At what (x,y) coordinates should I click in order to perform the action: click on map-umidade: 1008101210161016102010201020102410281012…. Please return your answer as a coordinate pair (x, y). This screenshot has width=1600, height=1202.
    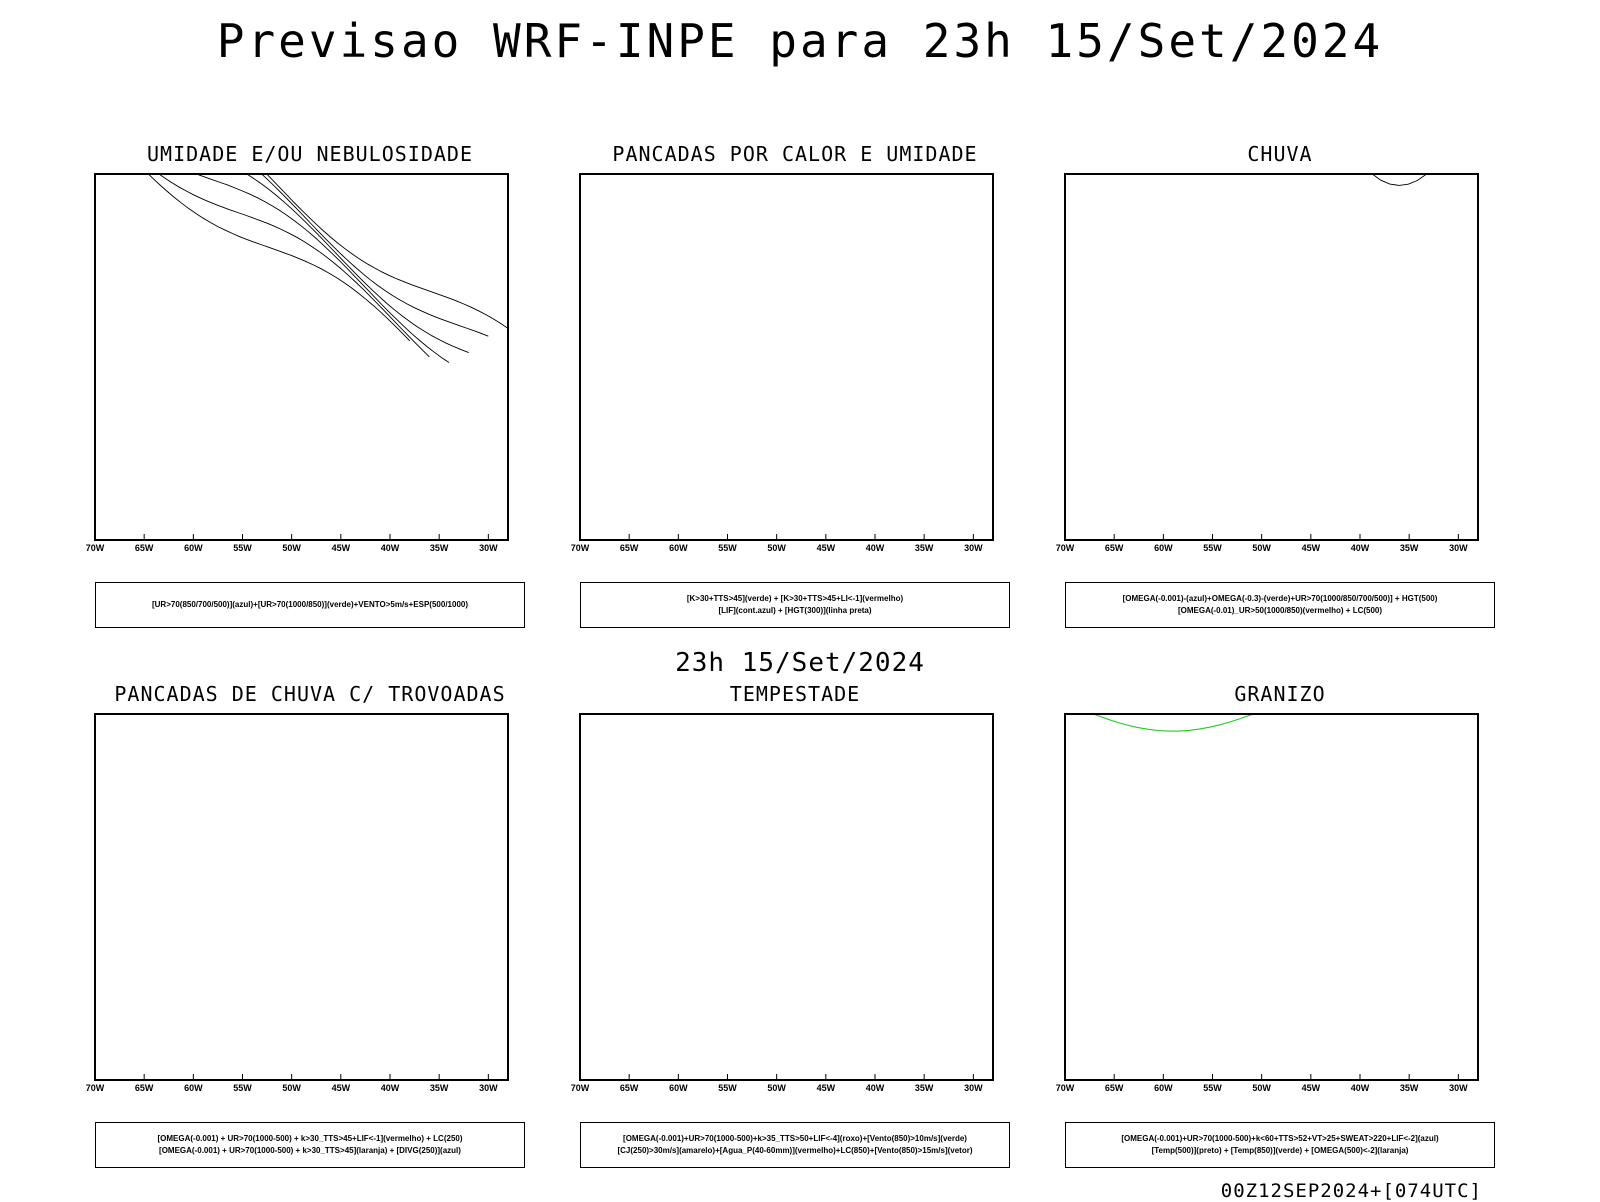
    Looking at the image, I should click on (310, 377).